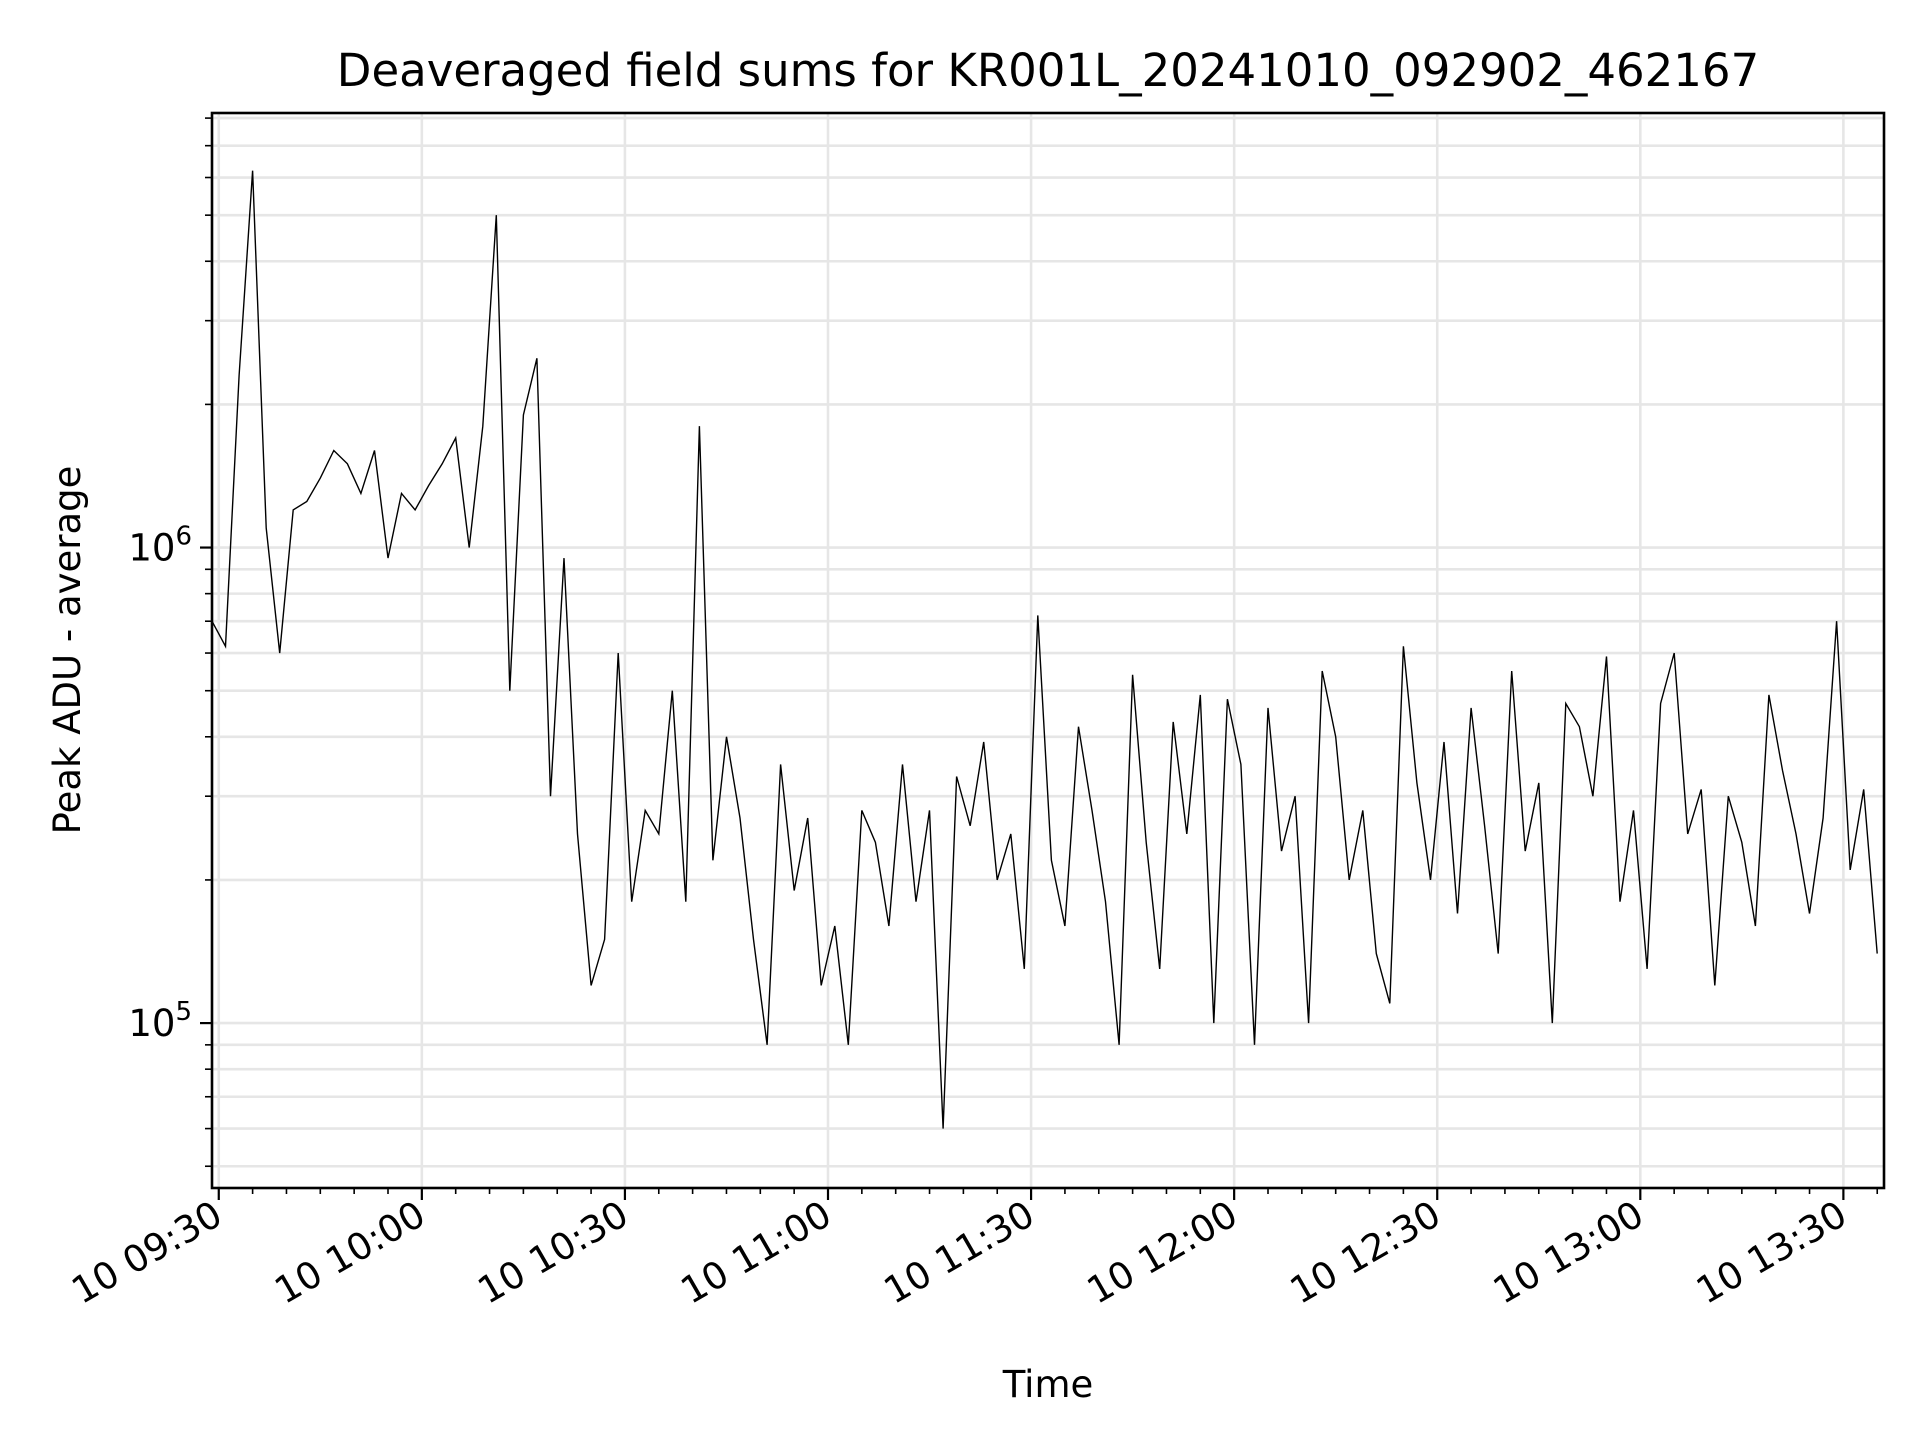 The height and width of the screenshot is (1440, 1920). I want to click on x-tick-label: 10 13:30, so click(1771, 1253).